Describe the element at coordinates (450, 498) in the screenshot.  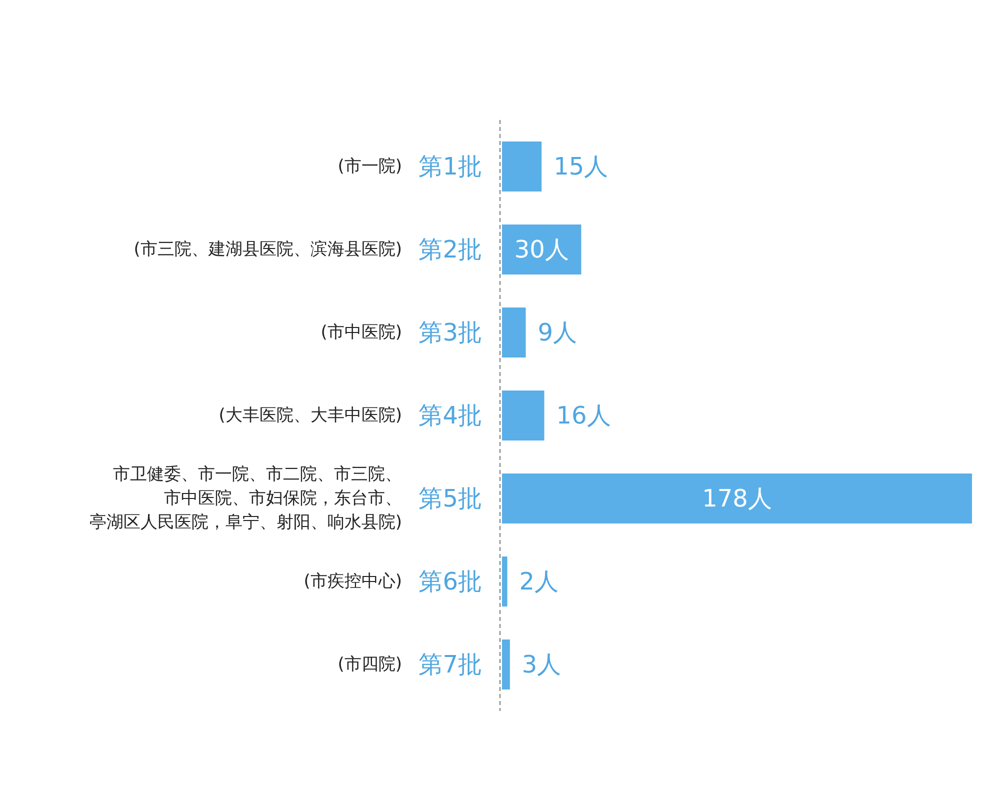
I see `y-tick-label: 第5批` at that location.